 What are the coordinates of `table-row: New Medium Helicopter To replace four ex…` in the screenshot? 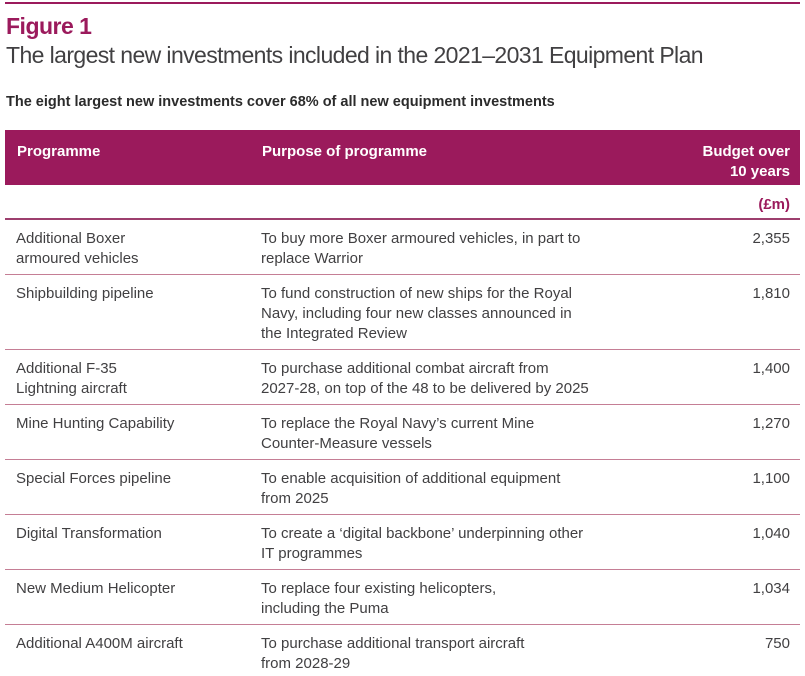 It's located at (402, 598).